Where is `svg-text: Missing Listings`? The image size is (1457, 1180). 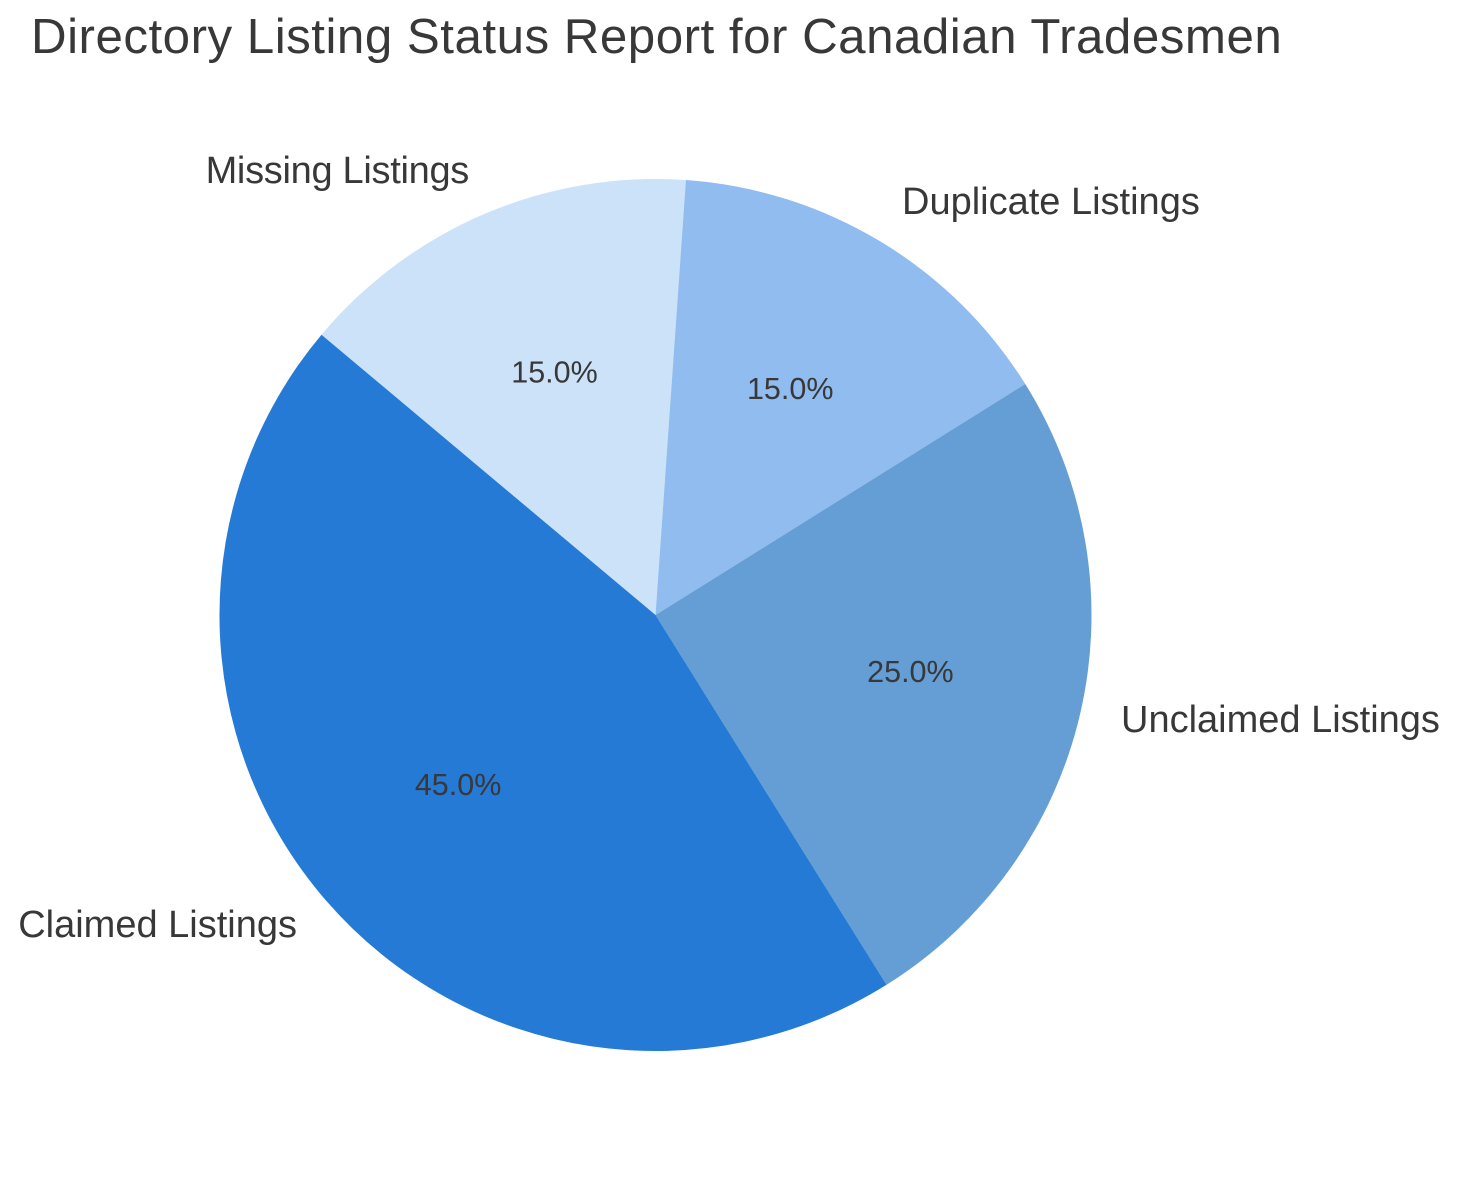 svg-text: Missing Listings is located at coordinates (337, 171).